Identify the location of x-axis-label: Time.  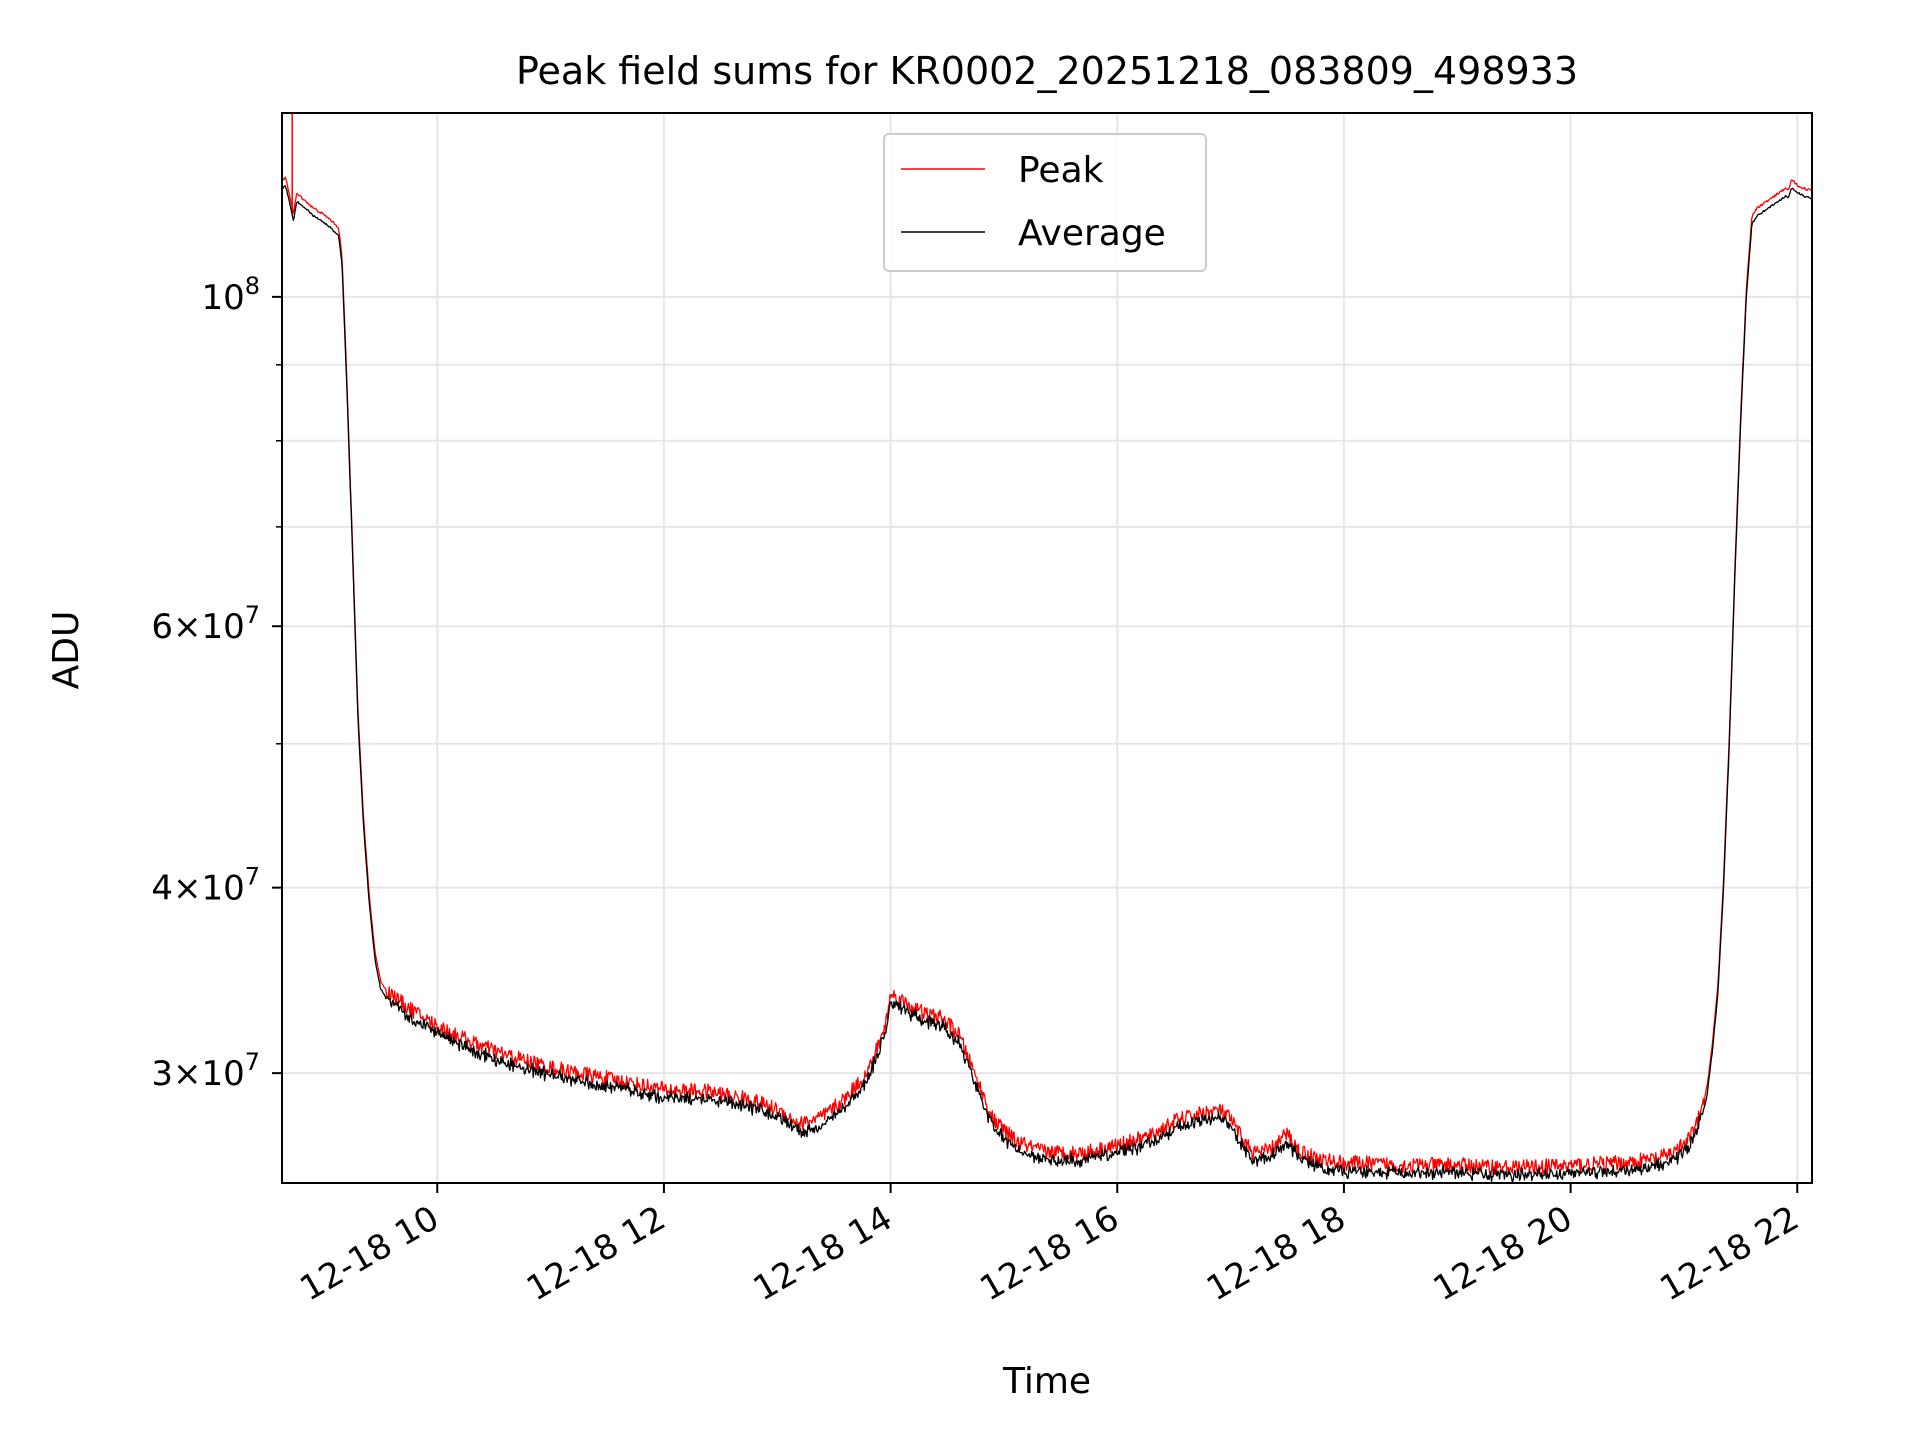
(1046, 1381).